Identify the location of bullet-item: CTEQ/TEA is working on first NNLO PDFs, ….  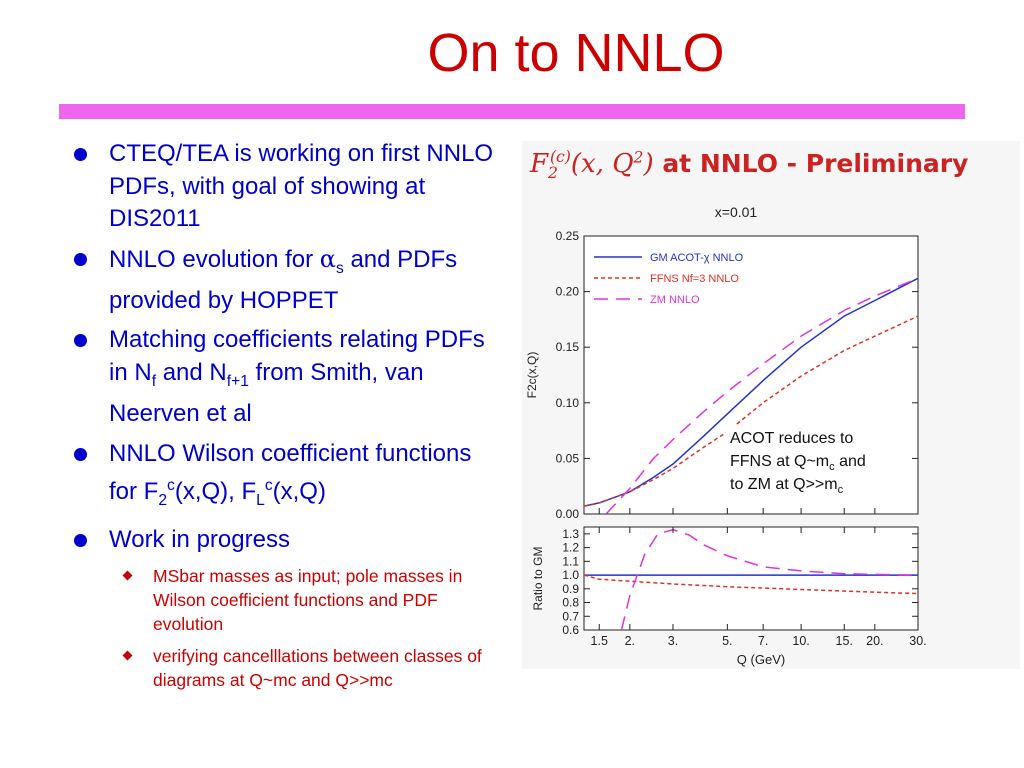
(284, 187).